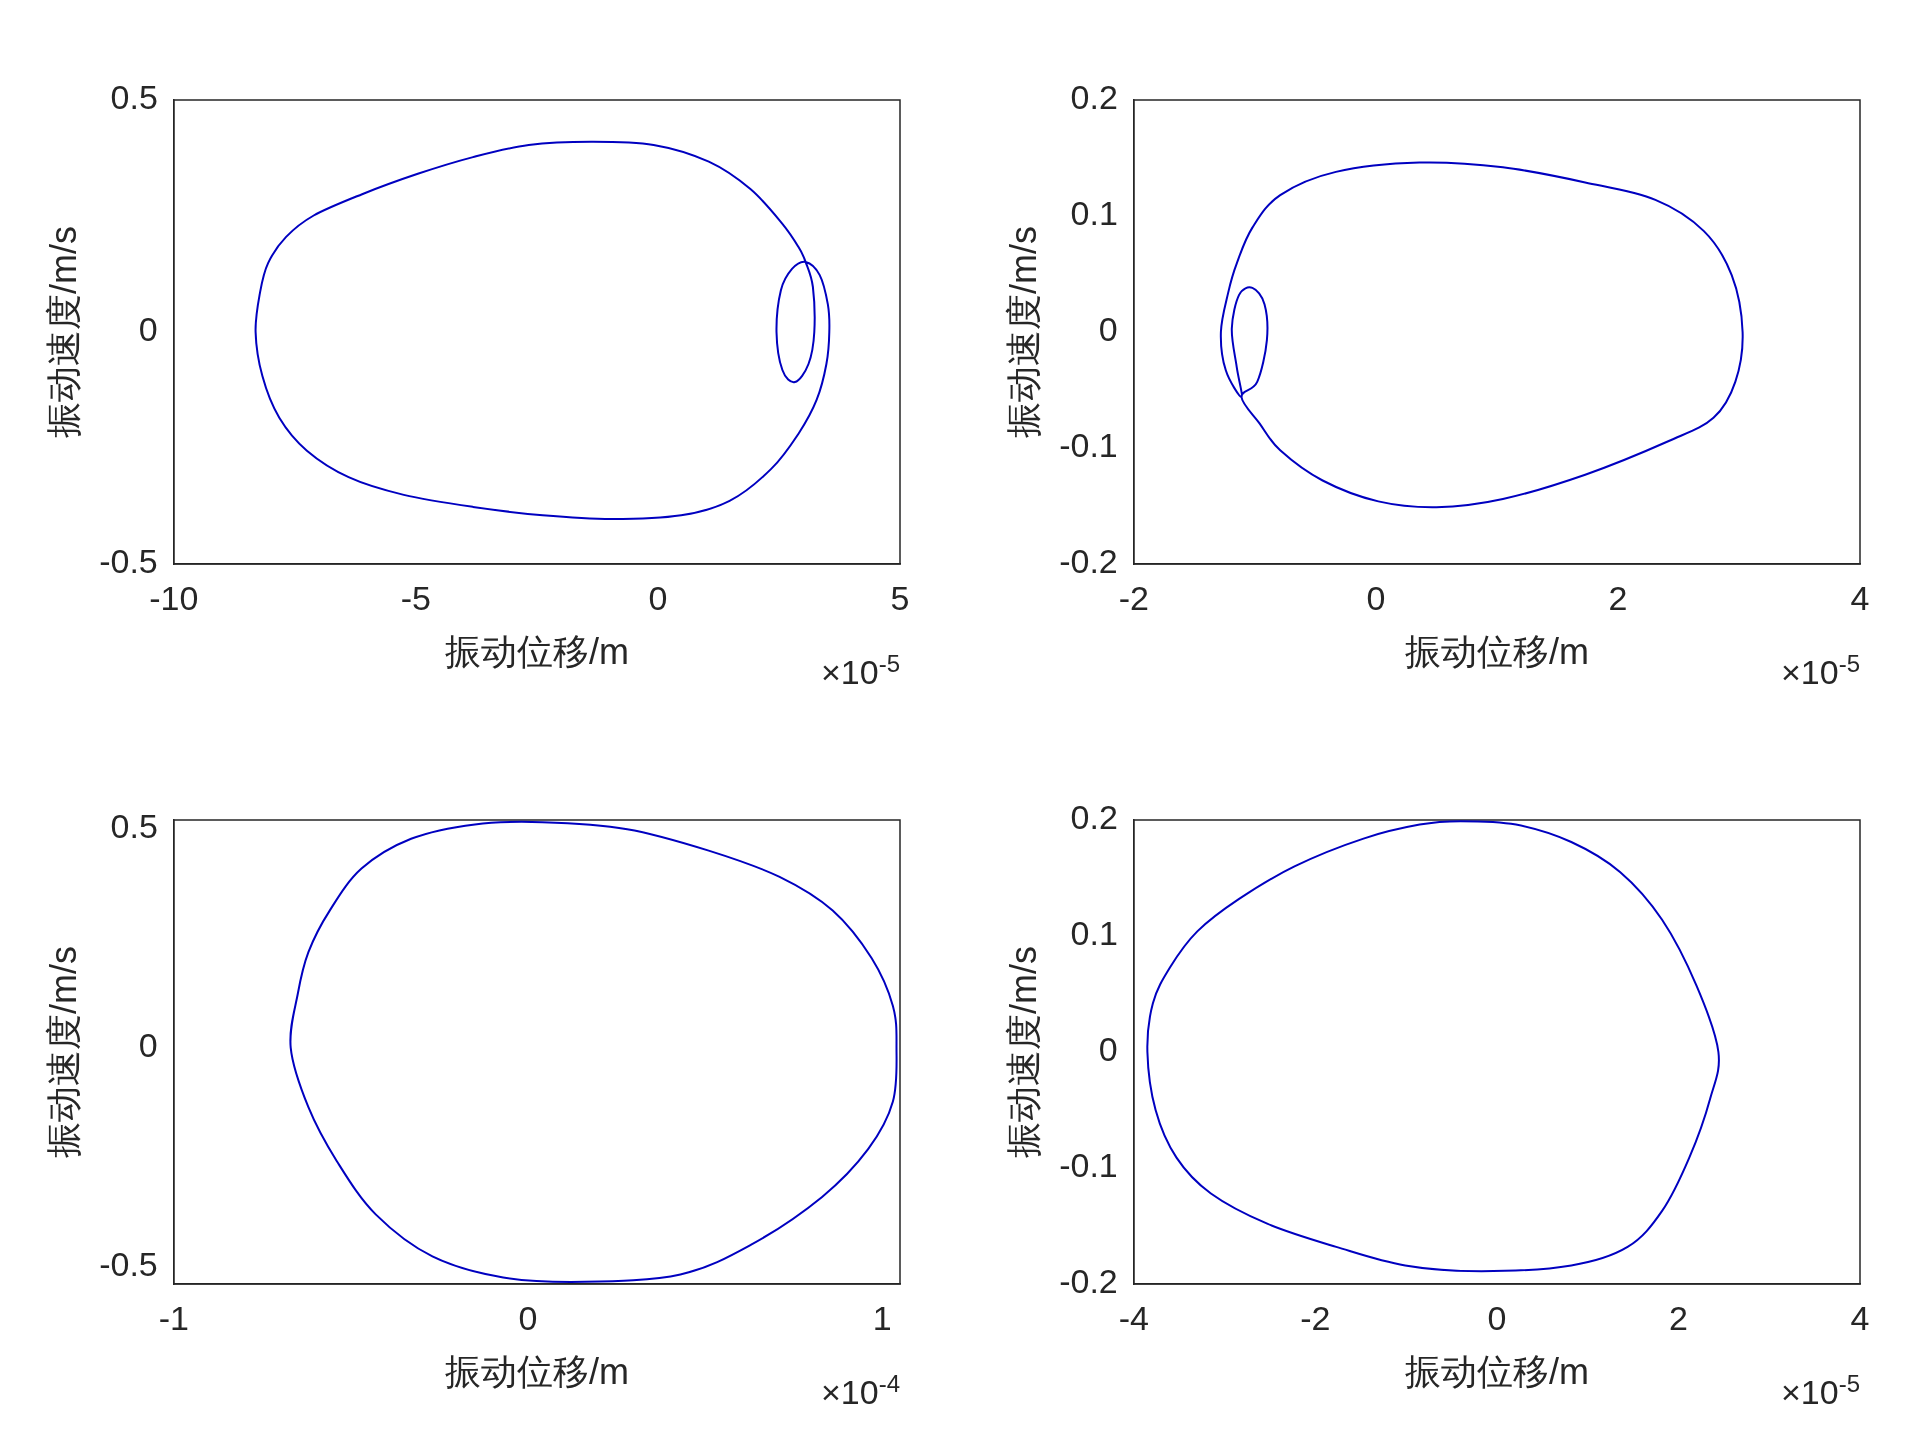 This screenshot has height=1440, width=1920. Describe the element at coordinates (1133, 1317) in the screenshot. I see `x-tick-label: -4` at that location.